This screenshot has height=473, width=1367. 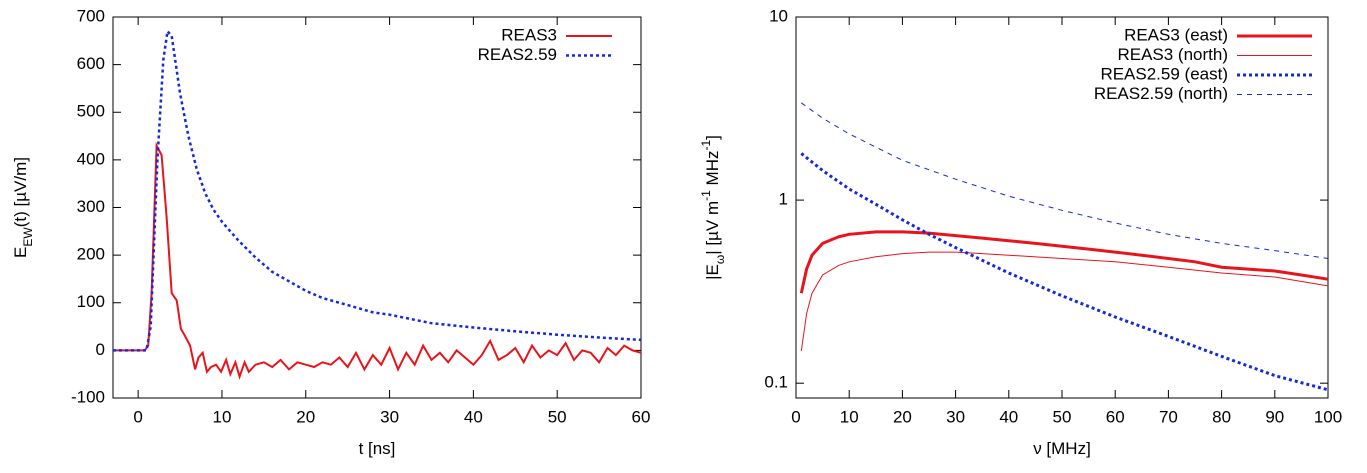 What do you see at coordinates (91, 111) in the screenshot?
I see `y-tick-label: 500` at bounding box center [91, 111].